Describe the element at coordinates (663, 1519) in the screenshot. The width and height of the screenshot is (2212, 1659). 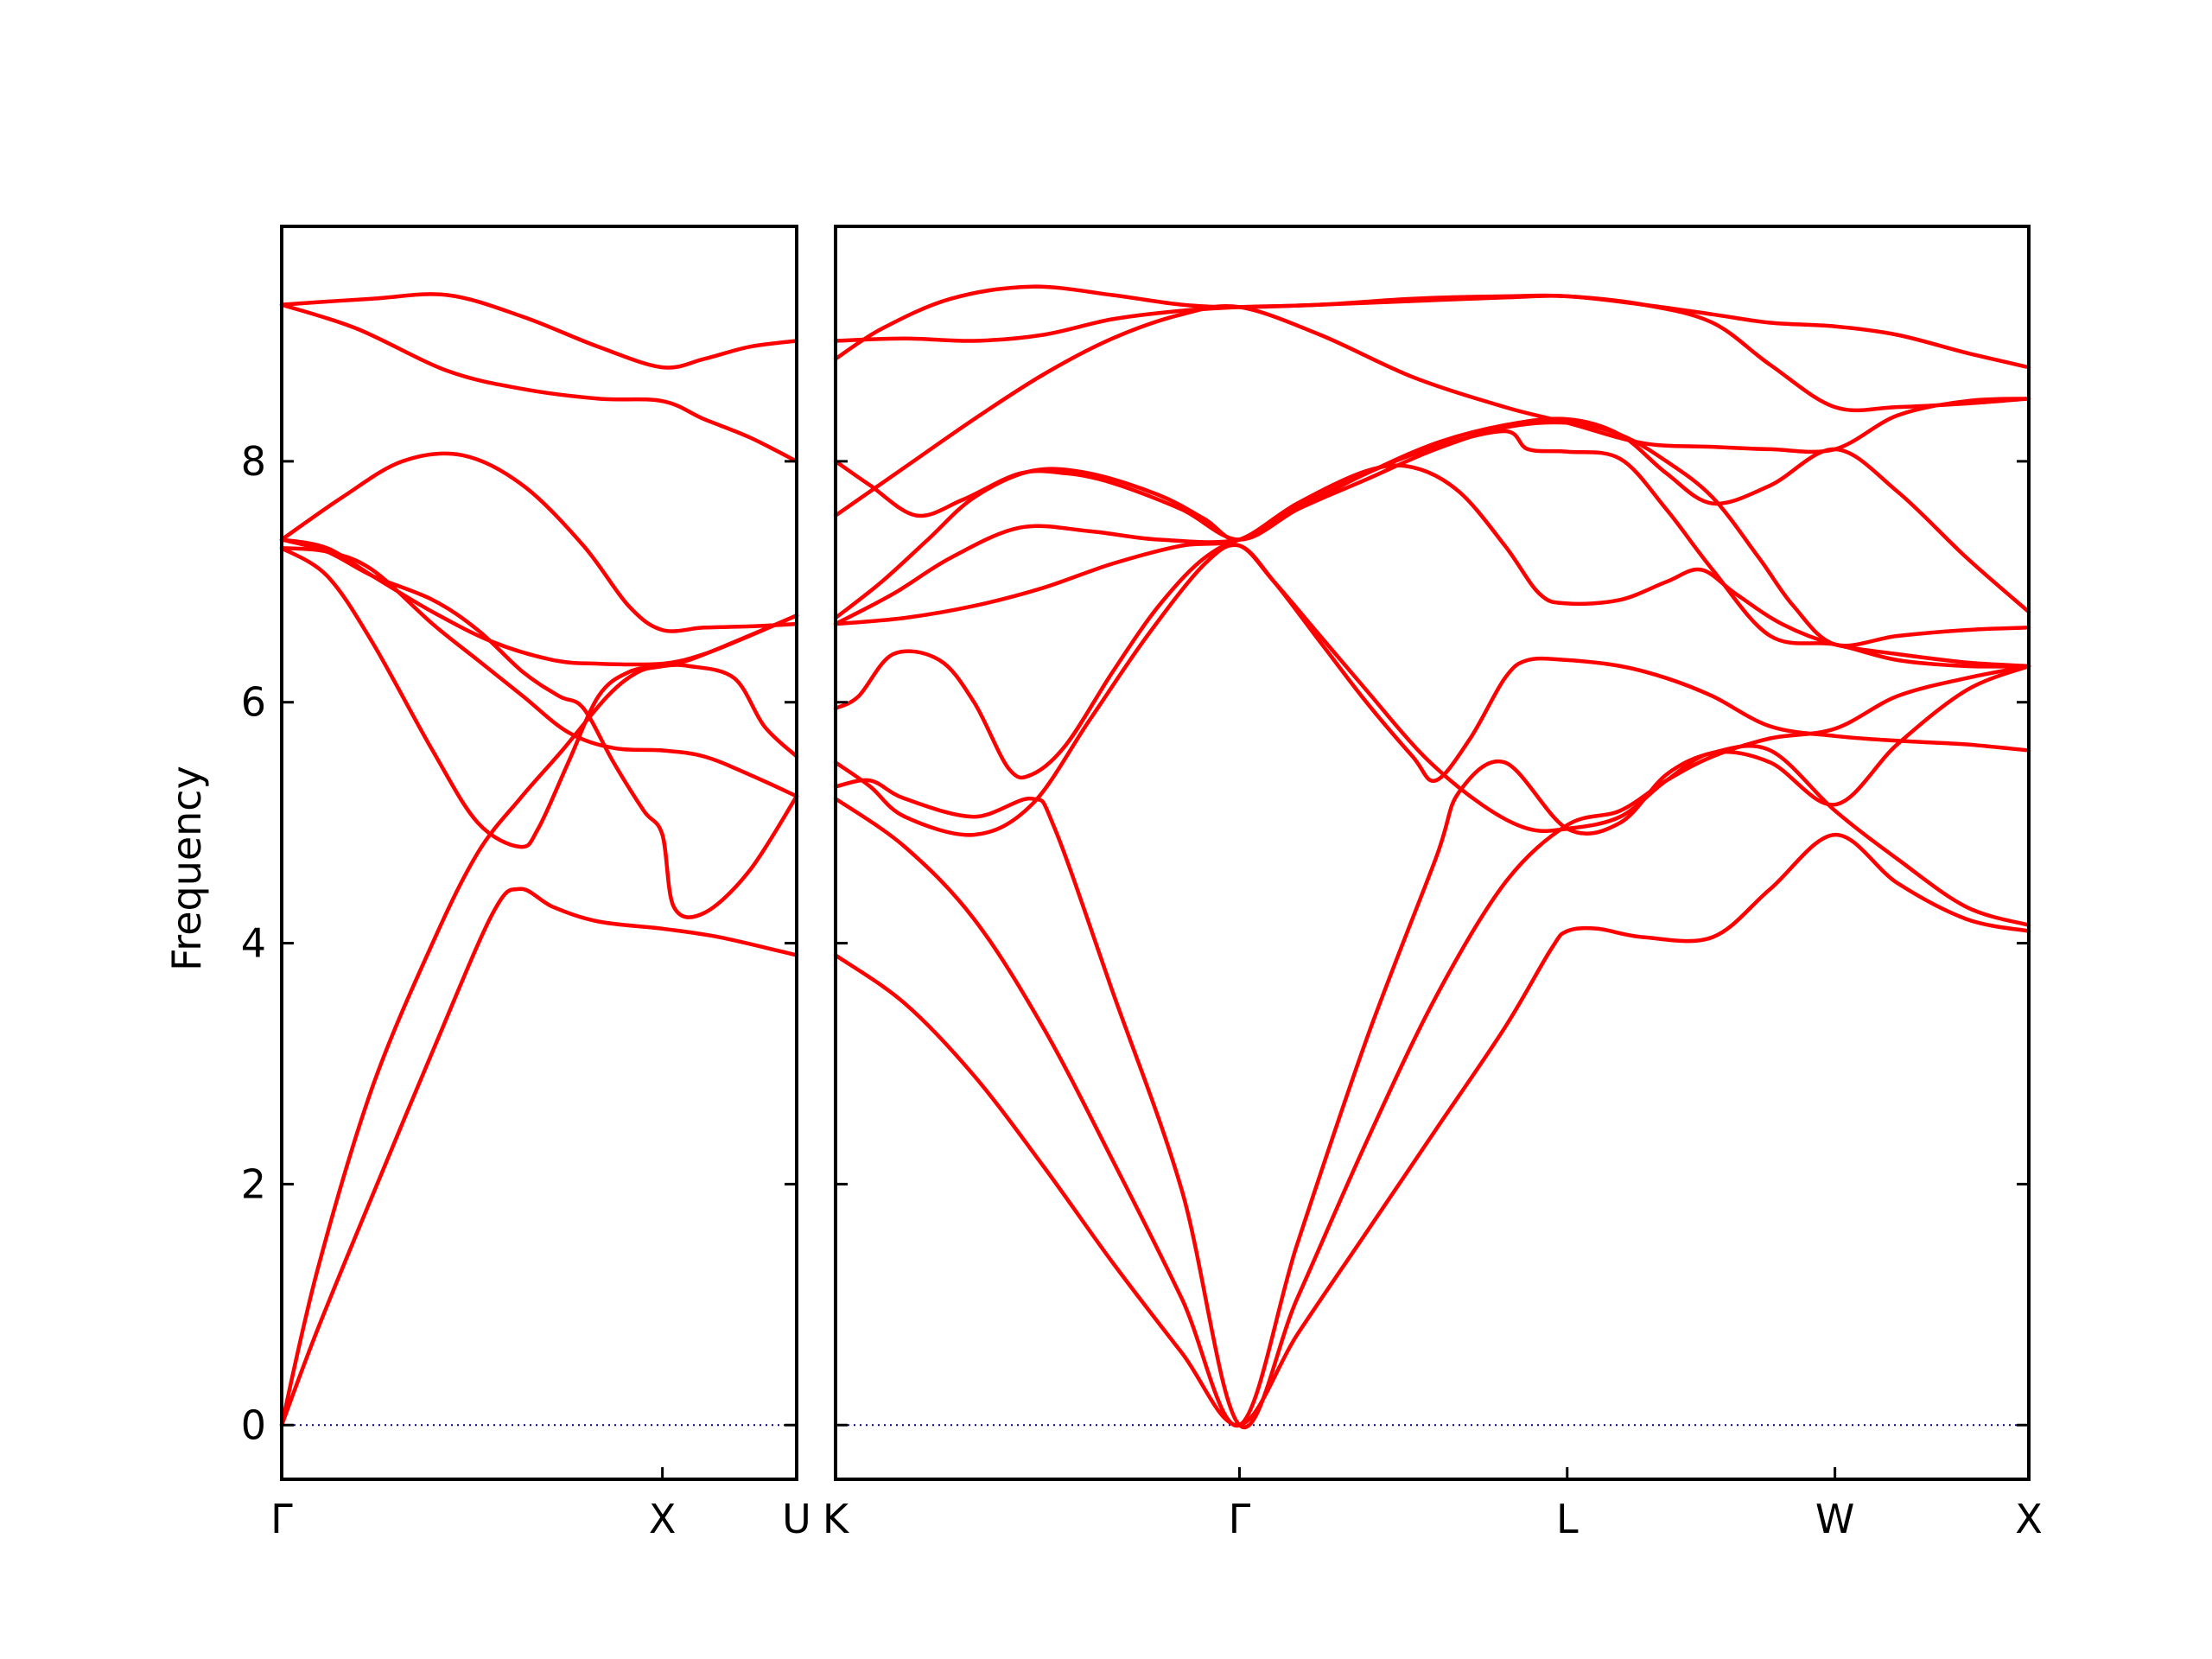
I see `left-xtick-label-1: X` at that location.